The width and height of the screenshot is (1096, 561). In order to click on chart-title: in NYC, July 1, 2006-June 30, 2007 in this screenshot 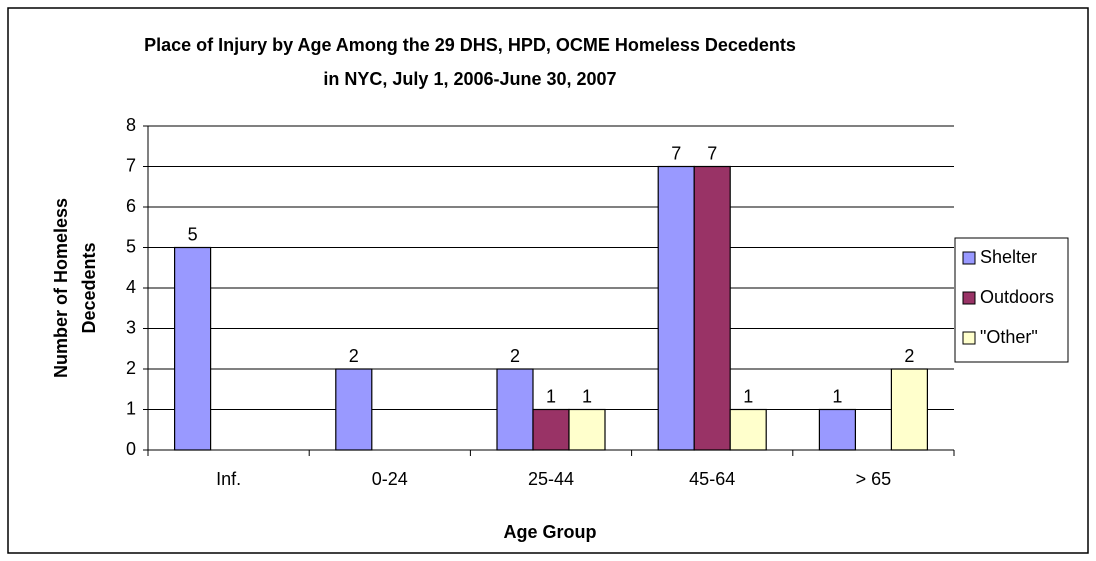, I will do `click(469, 79)`.